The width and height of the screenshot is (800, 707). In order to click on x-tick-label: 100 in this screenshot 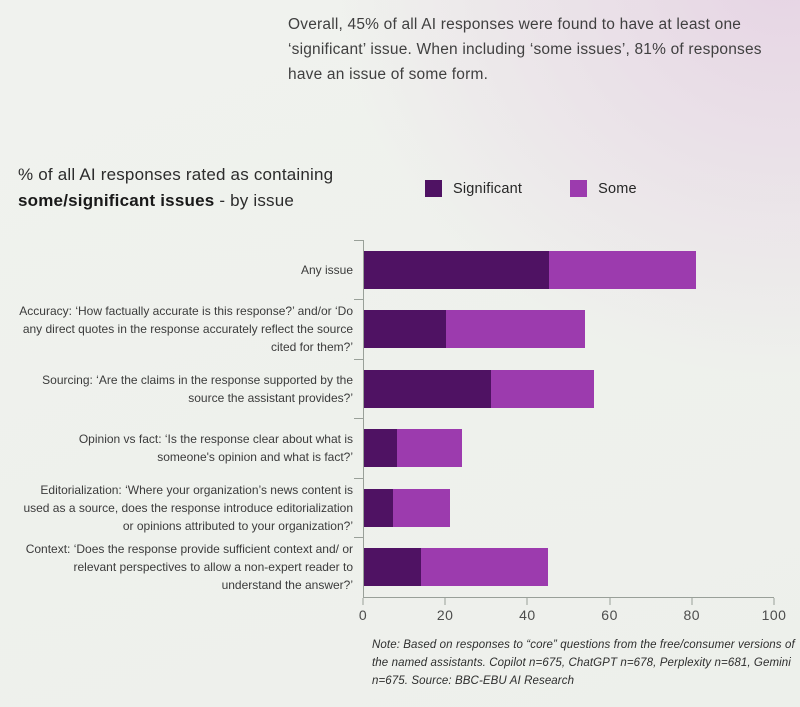, I will do `click(774, 615)`.